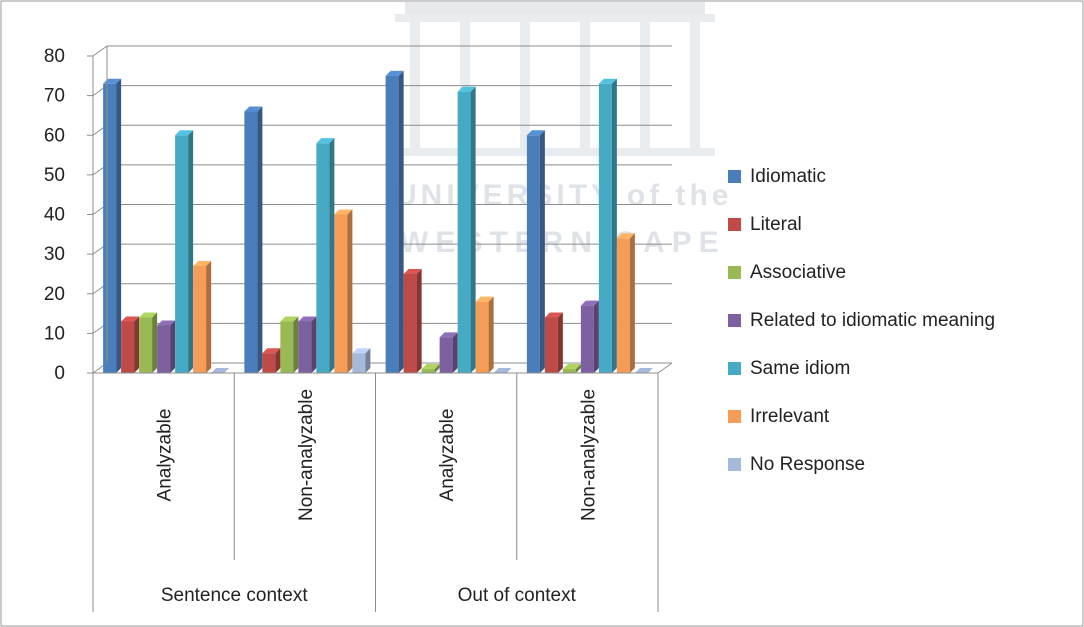  I want to click on legend-item: Related to idiomatic meaning, so click(861, 320).